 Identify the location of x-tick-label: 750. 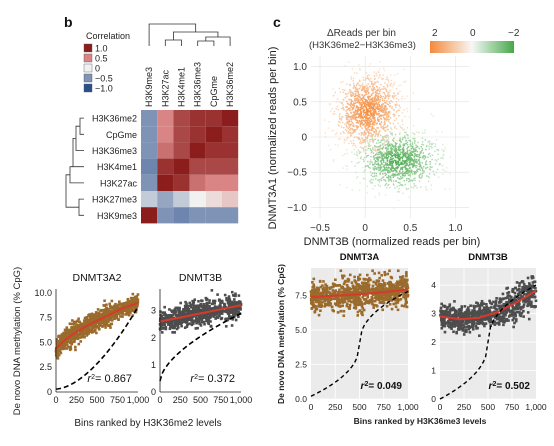
(117, 400).